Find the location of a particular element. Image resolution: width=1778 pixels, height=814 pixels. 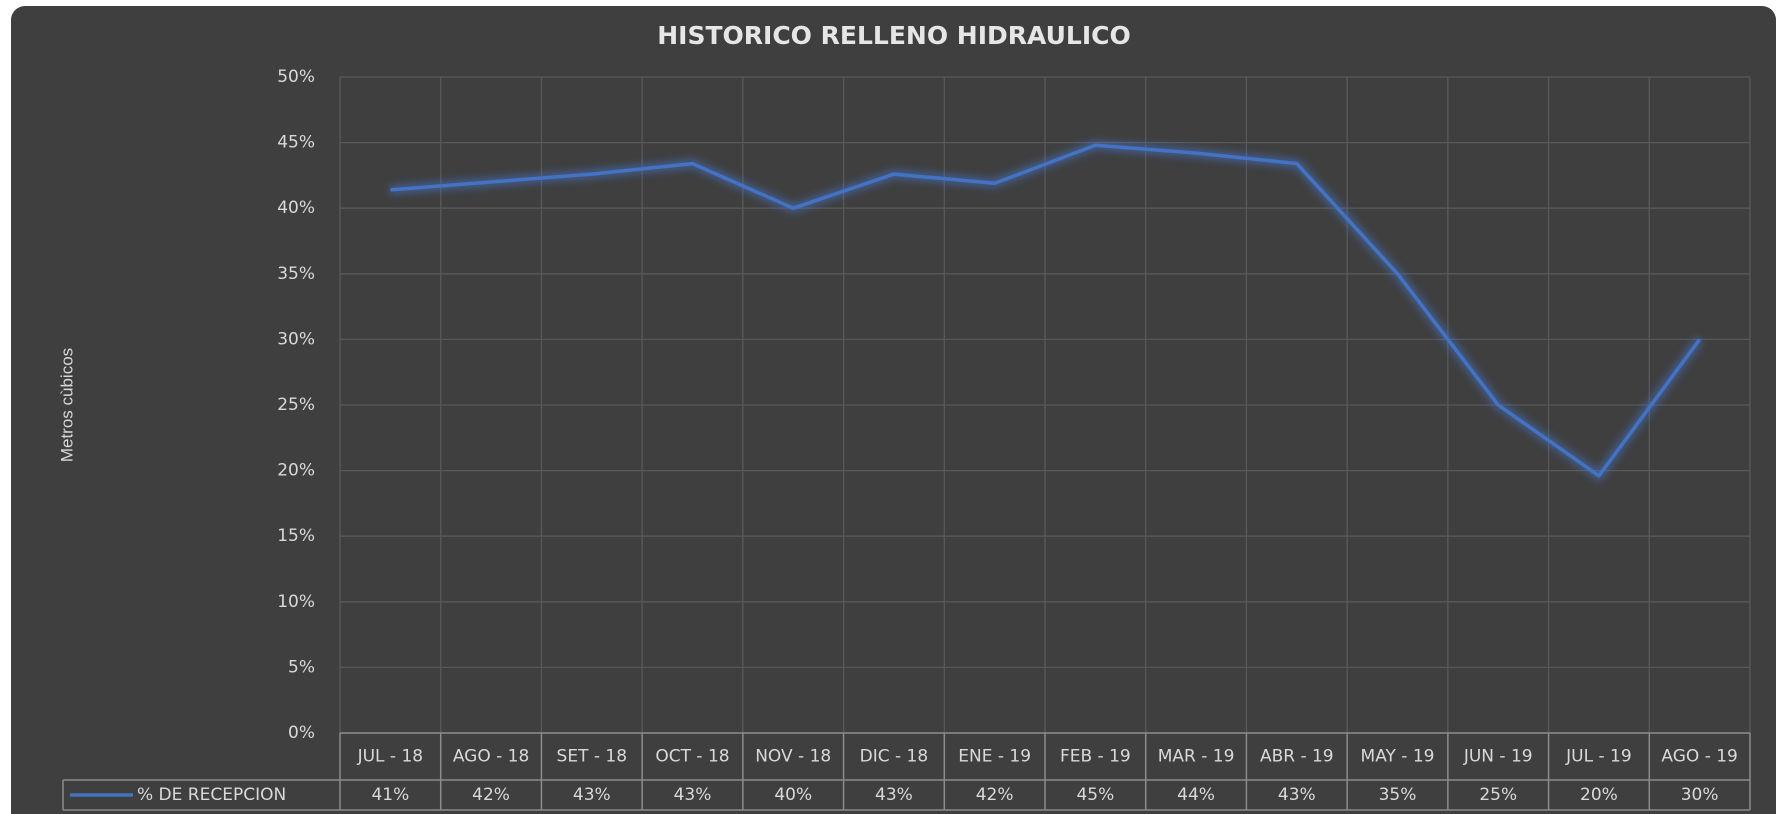

x-tick-label: FEB - 19 is located at coordinates (1095, 757).